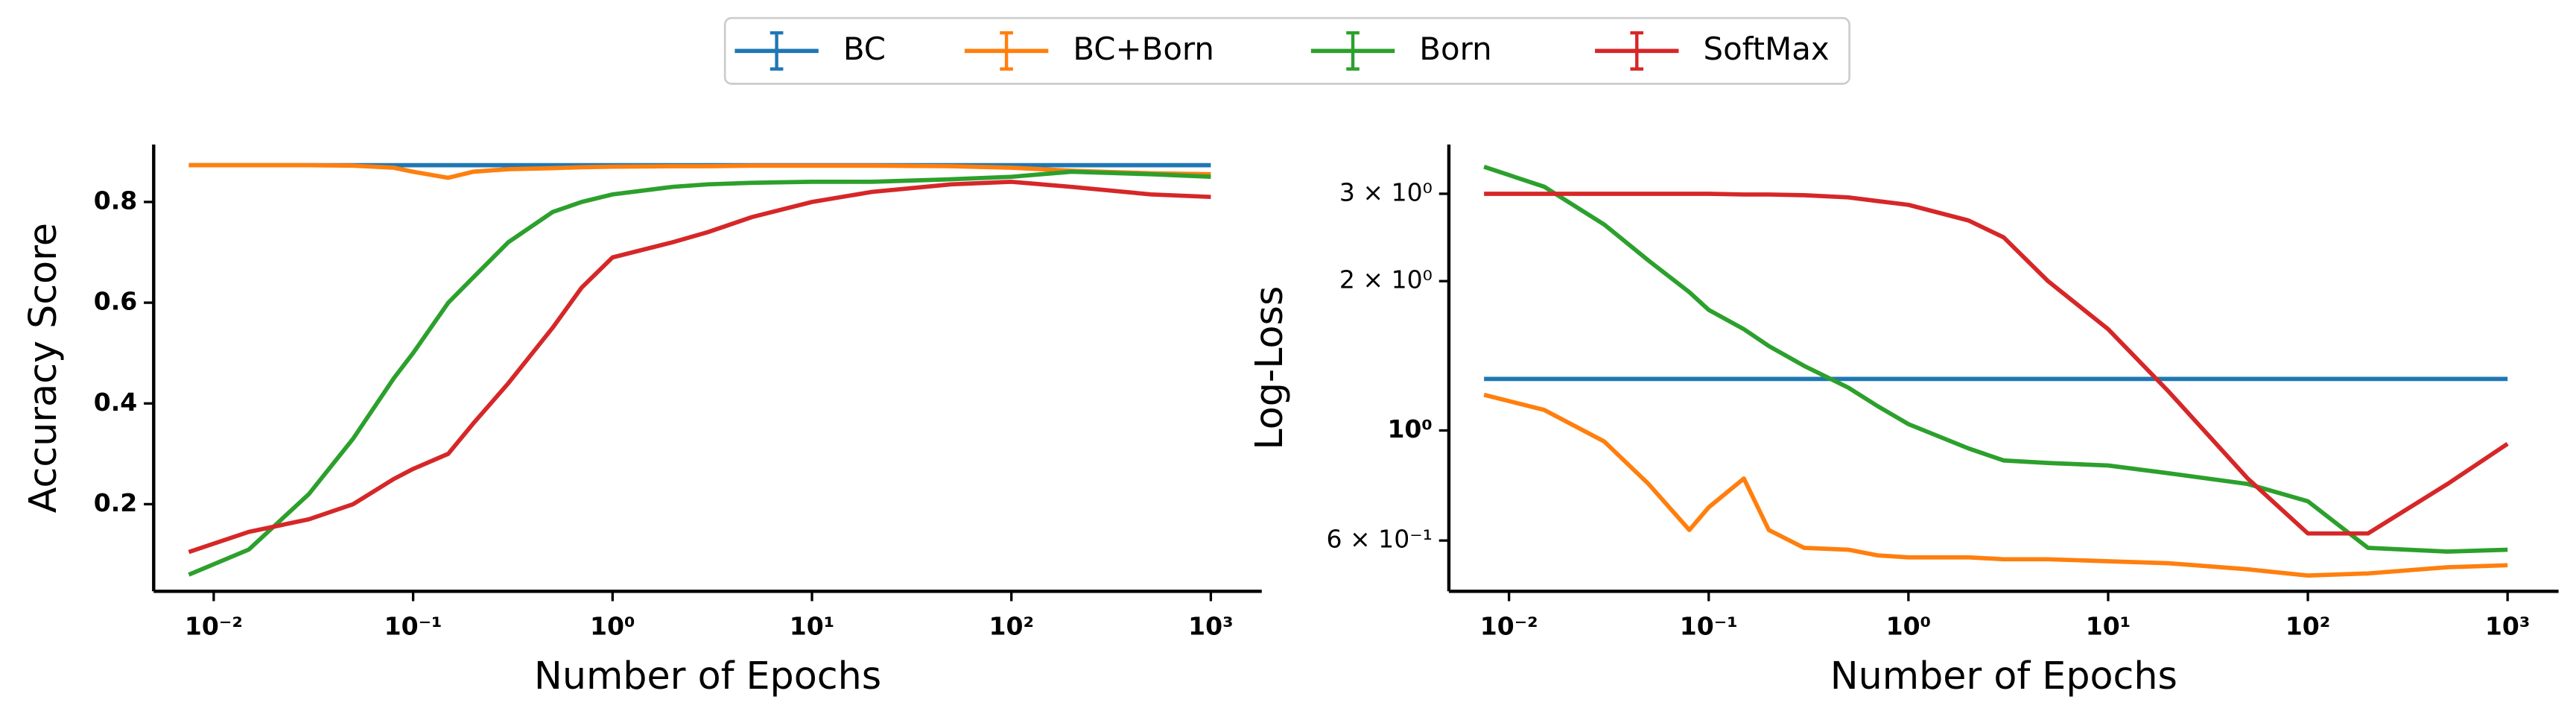  I want to click on y-tick-label: 6 × 10⁻¹, so click(1379, 539).